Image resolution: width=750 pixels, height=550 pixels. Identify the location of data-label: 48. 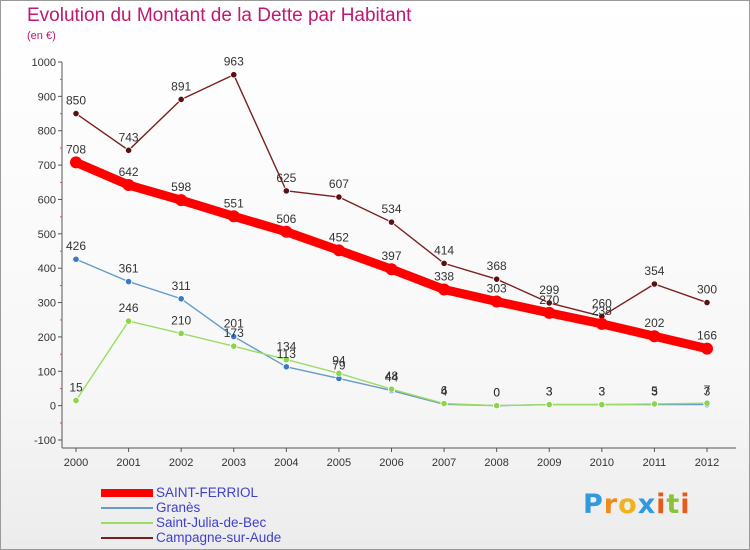
(392, 376).